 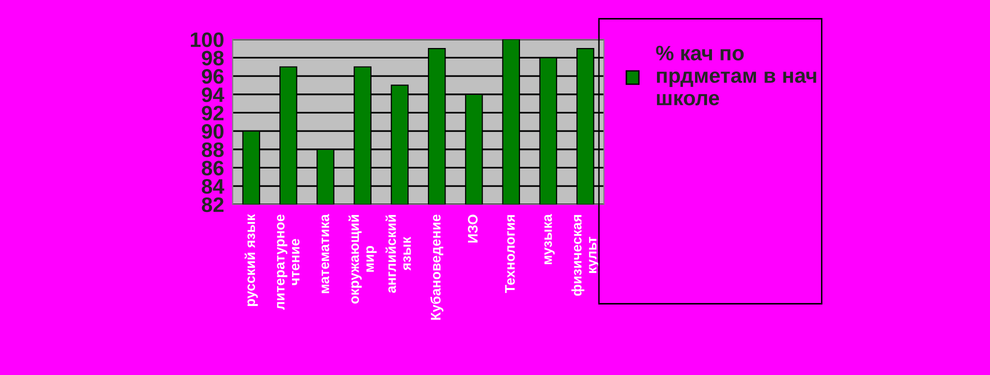 What do you see at coordinates (213, 94) in the screenshot?
I see `y-tick-label: 94` at bounding box center [213, 94].